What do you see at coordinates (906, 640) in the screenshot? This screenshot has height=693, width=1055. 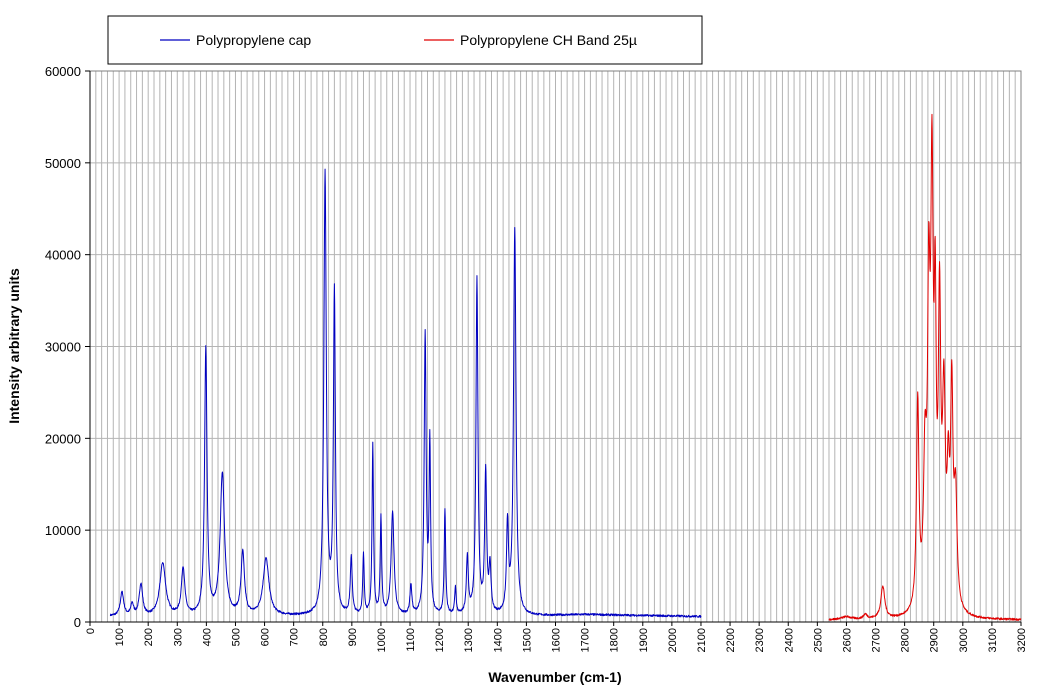 I see `x-tick-label: 2800` at bounding box center [906, 640].